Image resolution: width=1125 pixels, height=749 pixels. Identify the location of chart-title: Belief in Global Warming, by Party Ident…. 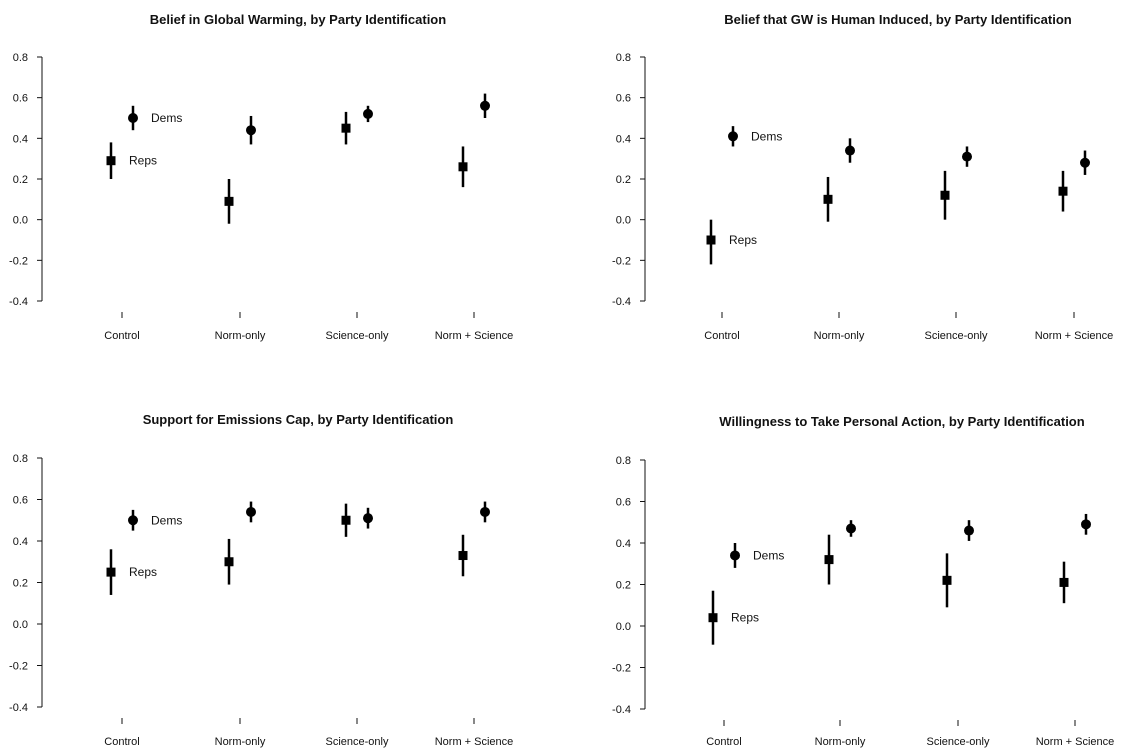
(298, 19).